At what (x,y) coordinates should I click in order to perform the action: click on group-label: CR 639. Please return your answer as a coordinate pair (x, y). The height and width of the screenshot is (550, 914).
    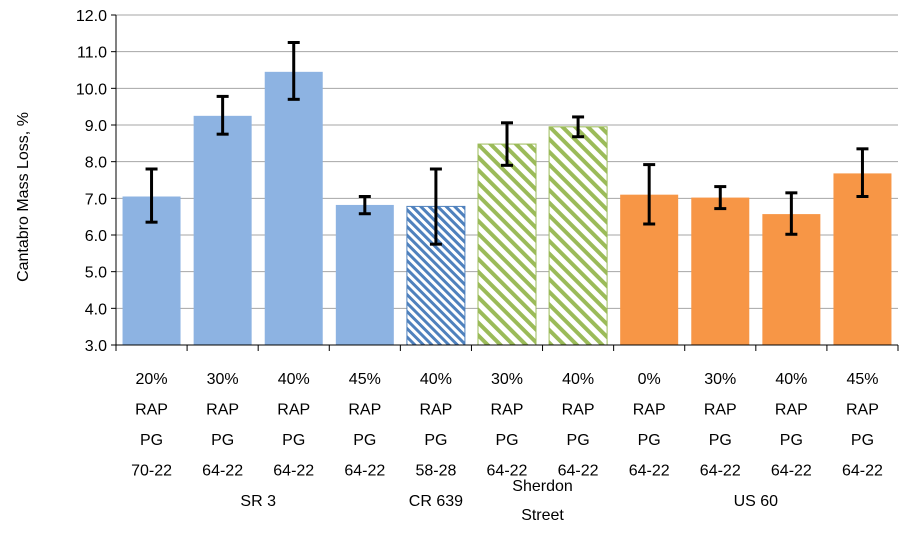
    Looking at the image, I should click on (436, 501).